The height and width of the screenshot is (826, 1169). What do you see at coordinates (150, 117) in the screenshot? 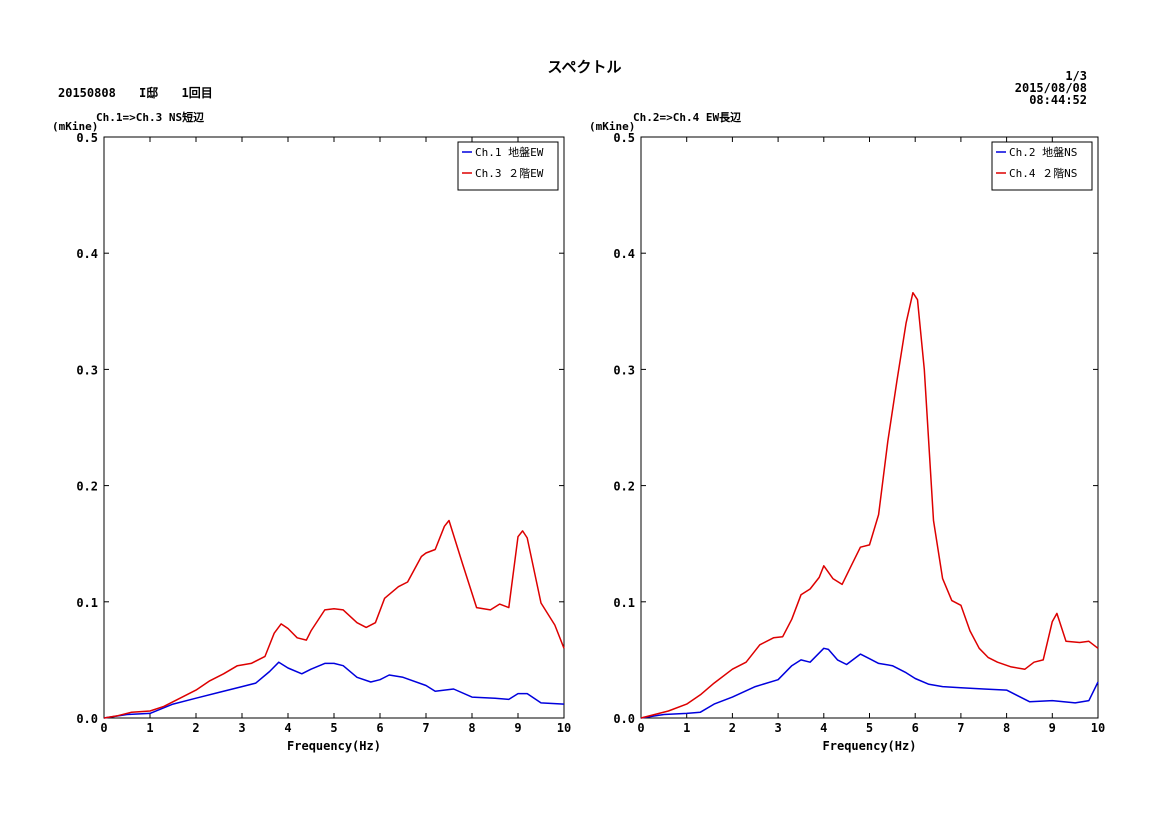
I see `chart-title: Ch.1=>Ch.3 NS短辺` at bounding box center [150, 117].